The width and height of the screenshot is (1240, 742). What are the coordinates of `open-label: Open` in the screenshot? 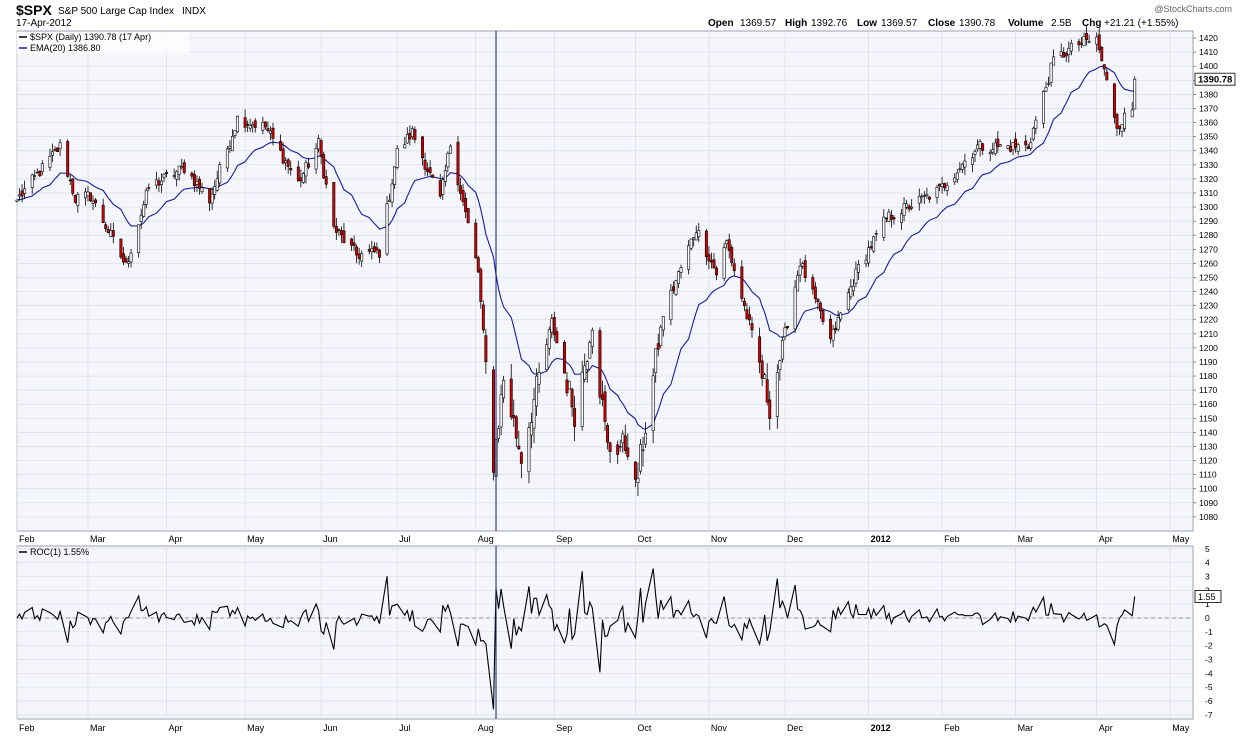 It's located at (721, 23).